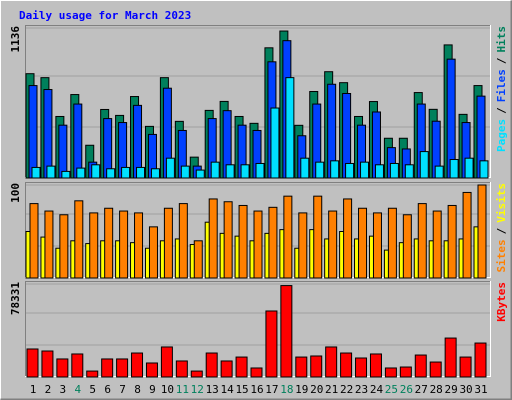 This screenshot has width=512, height=400. I want to click on x-tick-label: 11, so click(182, 389).